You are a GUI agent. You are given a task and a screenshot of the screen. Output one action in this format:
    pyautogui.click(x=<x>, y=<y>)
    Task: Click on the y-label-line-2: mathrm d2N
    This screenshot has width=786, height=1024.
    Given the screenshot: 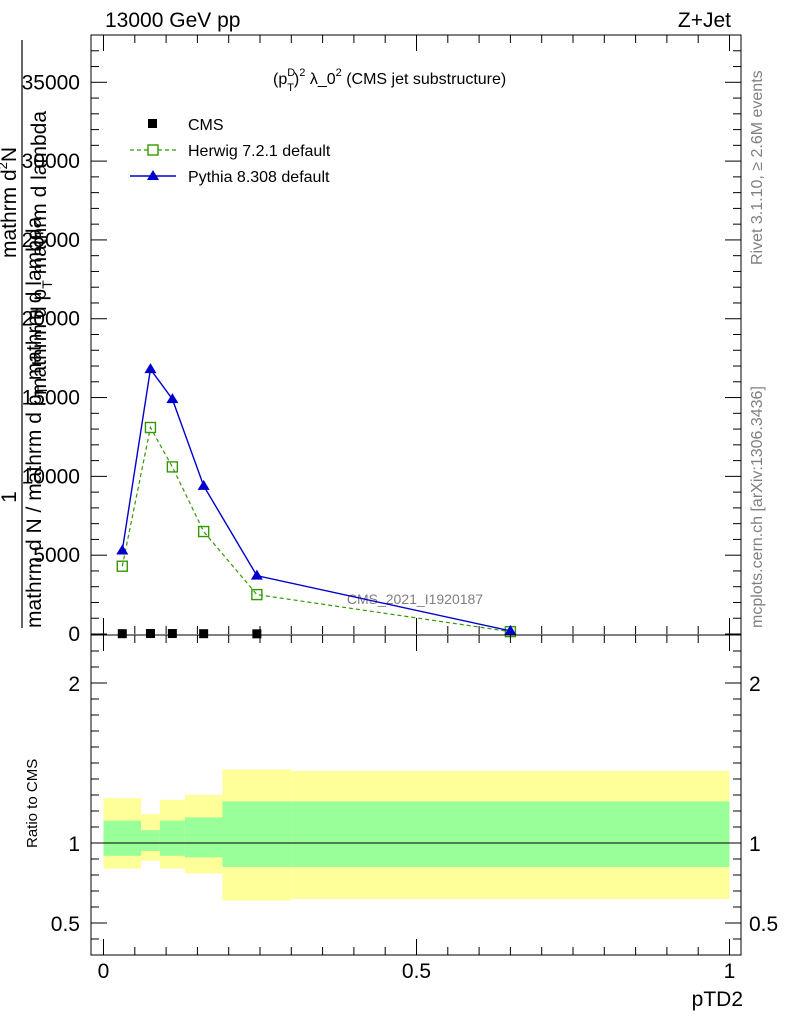 What is the action you would take?
    pyautogui.click(x=10, y=202)
    